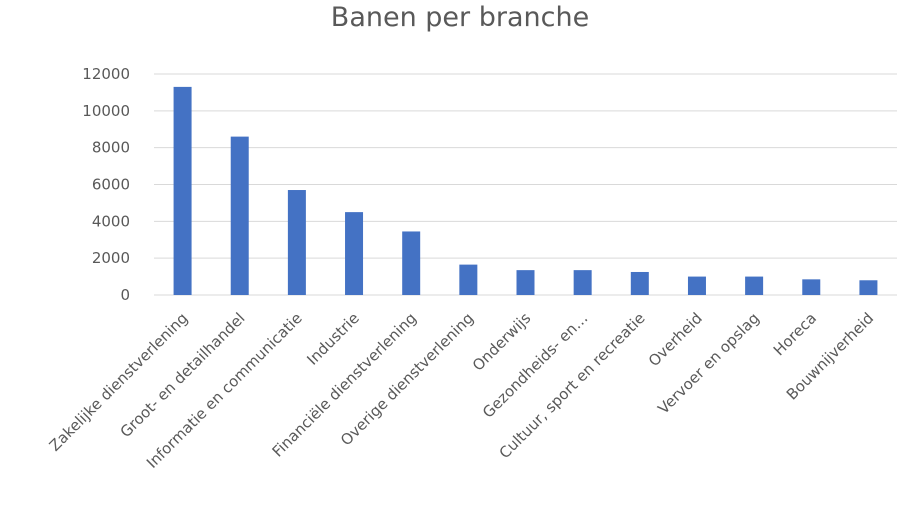  What do you see at coordinates (675, 339) in the screenshot?
I see `x-tick-label: Overheid` at bounding box center [675, 339].